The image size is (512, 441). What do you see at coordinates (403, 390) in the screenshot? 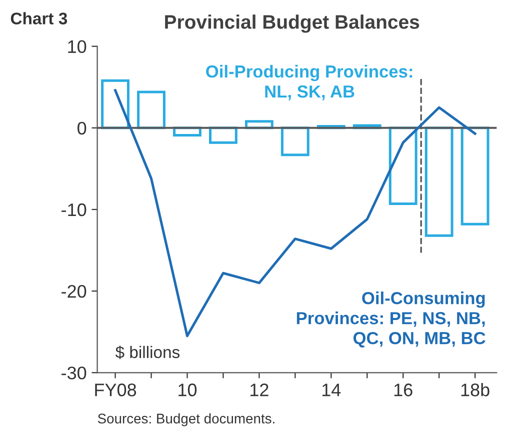
I see `x-tick-label: 16` at bounding box center [403, 390].